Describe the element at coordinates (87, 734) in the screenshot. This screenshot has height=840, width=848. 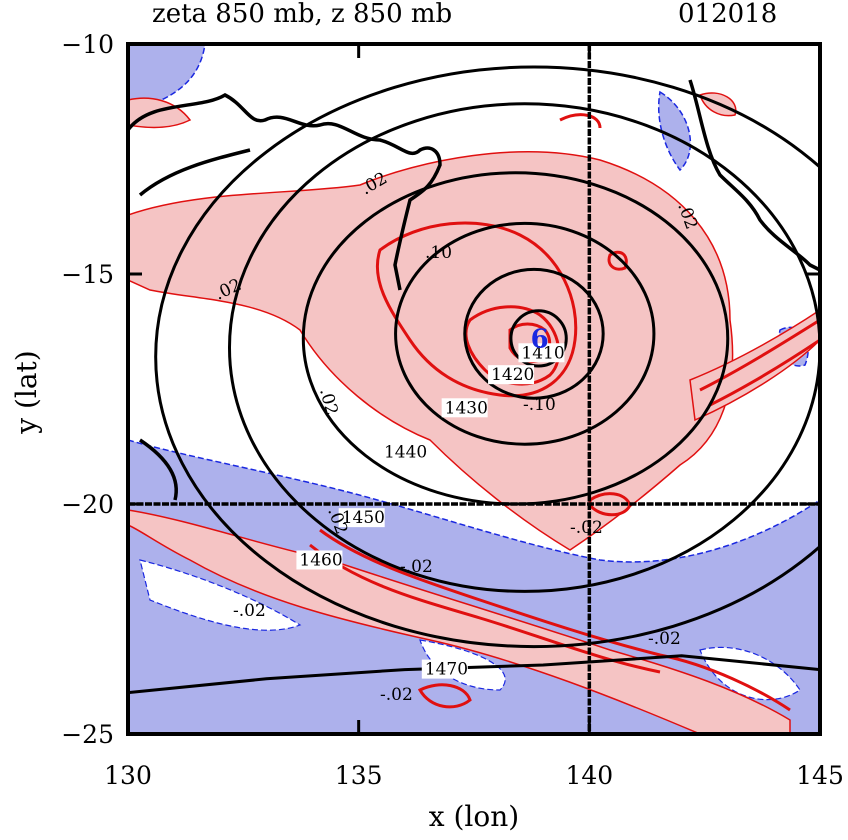
I see `y-tick-label--25: −25` at that location.